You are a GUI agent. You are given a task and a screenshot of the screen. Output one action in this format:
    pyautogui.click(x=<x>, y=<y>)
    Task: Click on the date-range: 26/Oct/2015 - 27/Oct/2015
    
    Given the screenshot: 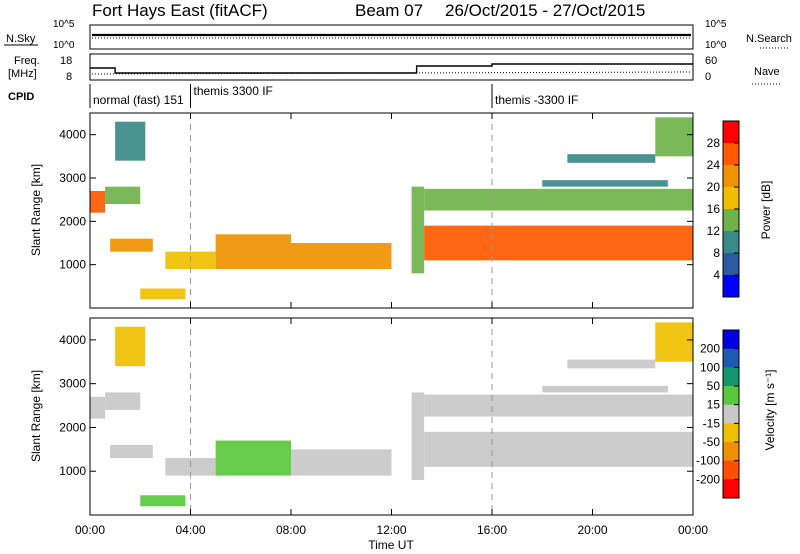 What is the action you would take?
    pyautogui.click(x=545, y=10)
    